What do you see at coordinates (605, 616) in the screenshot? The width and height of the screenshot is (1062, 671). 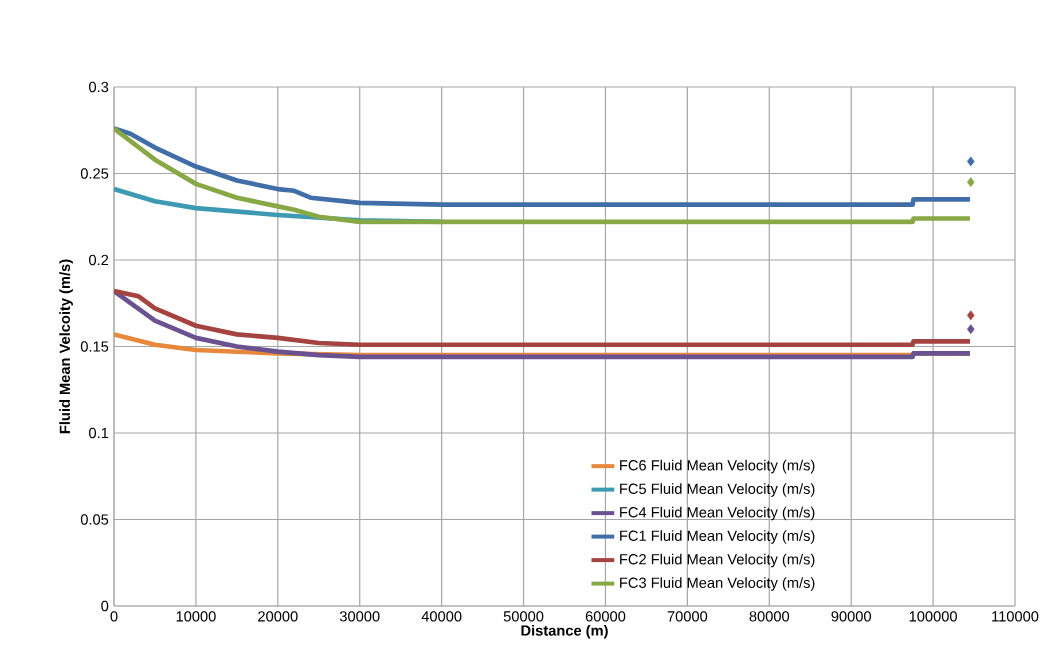 I see `x-tick-label: 60000` at bounding box center [605, 616].